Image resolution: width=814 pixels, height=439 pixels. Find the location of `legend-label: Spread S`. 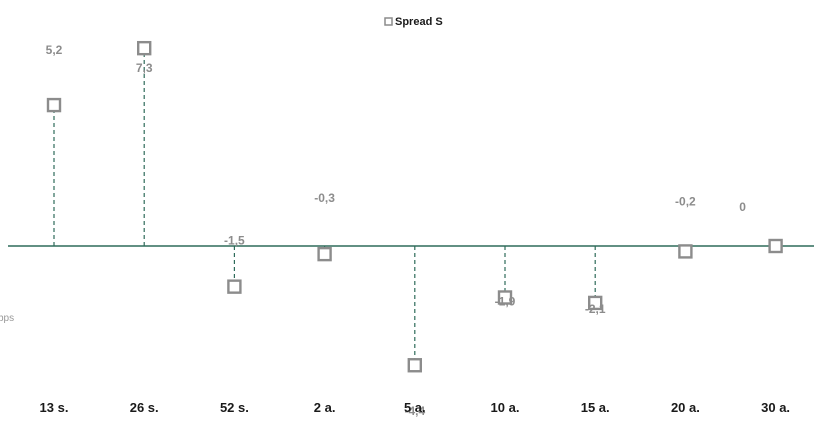

legend-label: Spread S is located at coordinates (419, 22).